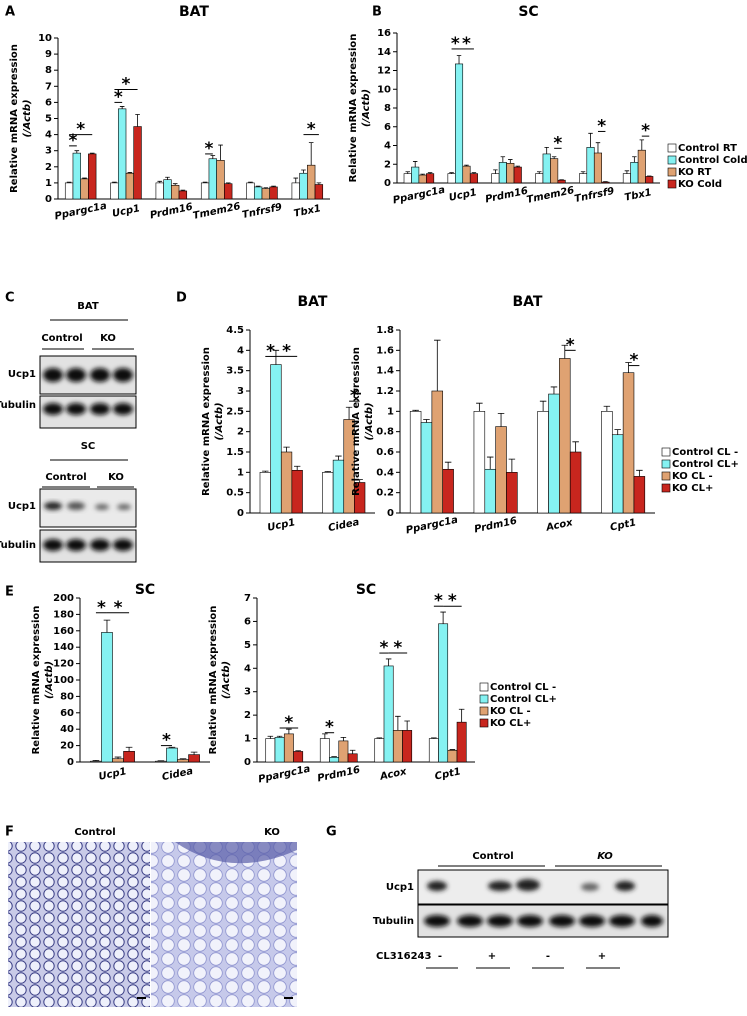 The width and height of the screenshot is (747, 1016). Describe the element at coordinates (67, 729) in the screenshot. I see `y-tick-label: 40` at that location.